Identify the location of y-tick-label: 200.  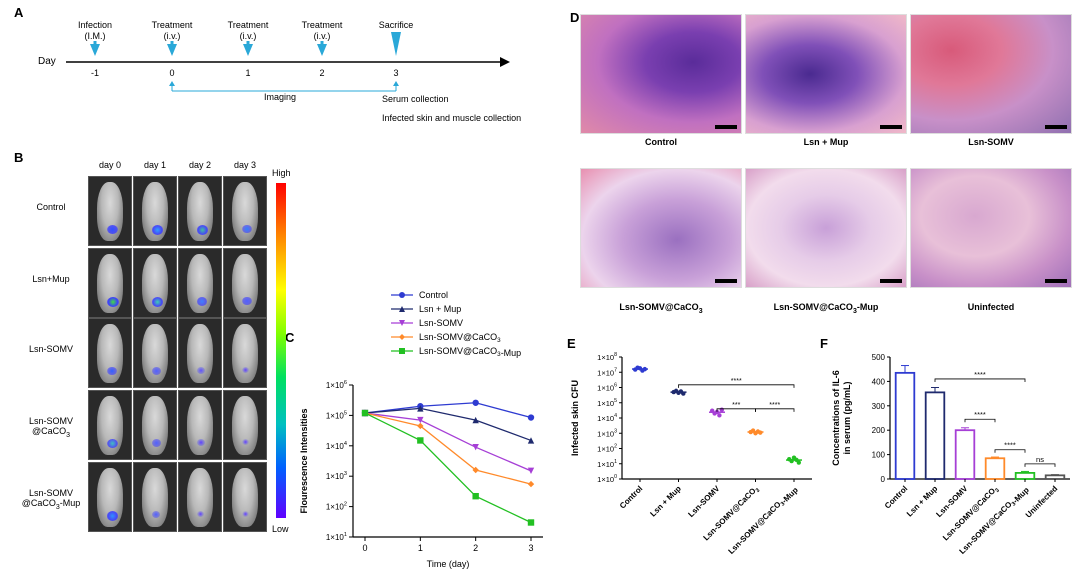
(879, 430).